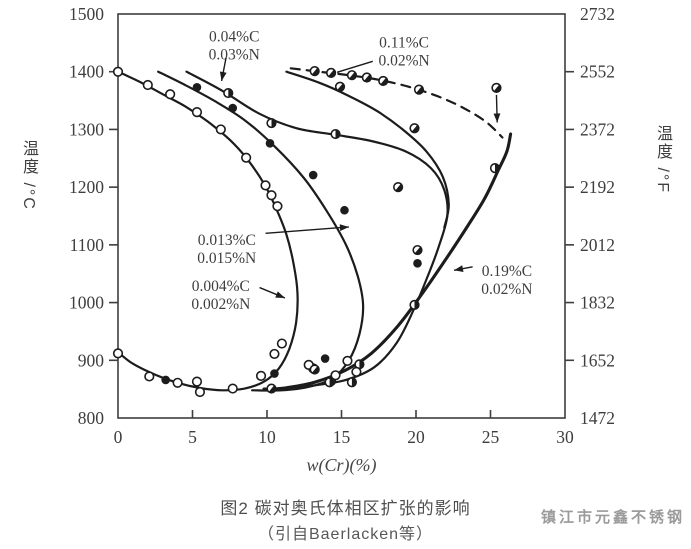 This screenshot has width=691, height=549. Describe the element at coordinates (597, 14) in the screenshot. I see `y-axis-right-tick-label: 2732` at that location.